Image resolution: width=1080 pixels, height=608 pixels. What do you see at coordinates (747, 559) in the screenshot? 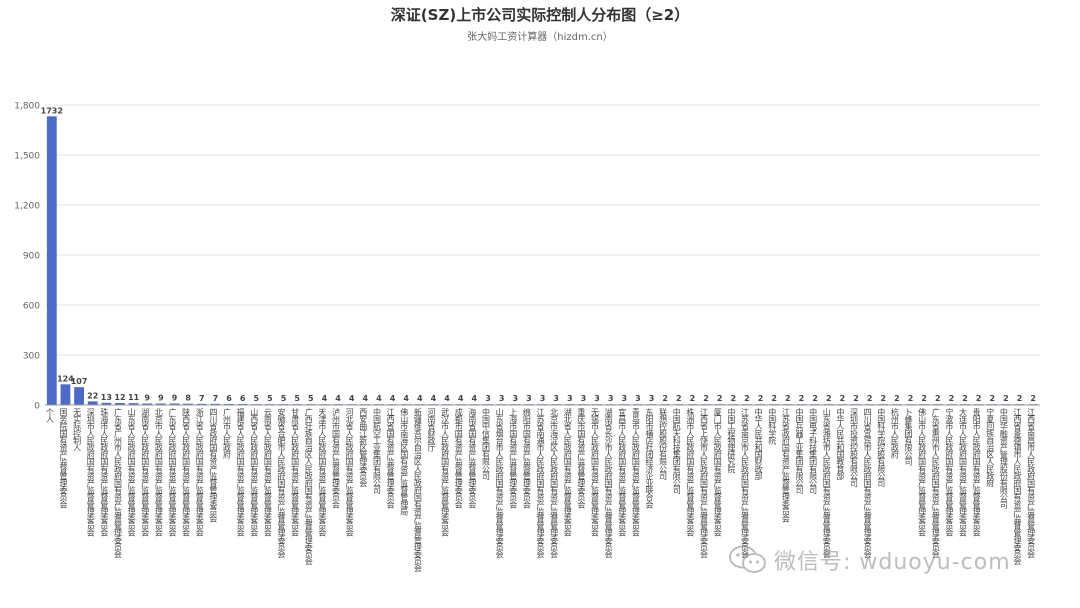
I see `wechat-icon` at bounding box center [747, 559].